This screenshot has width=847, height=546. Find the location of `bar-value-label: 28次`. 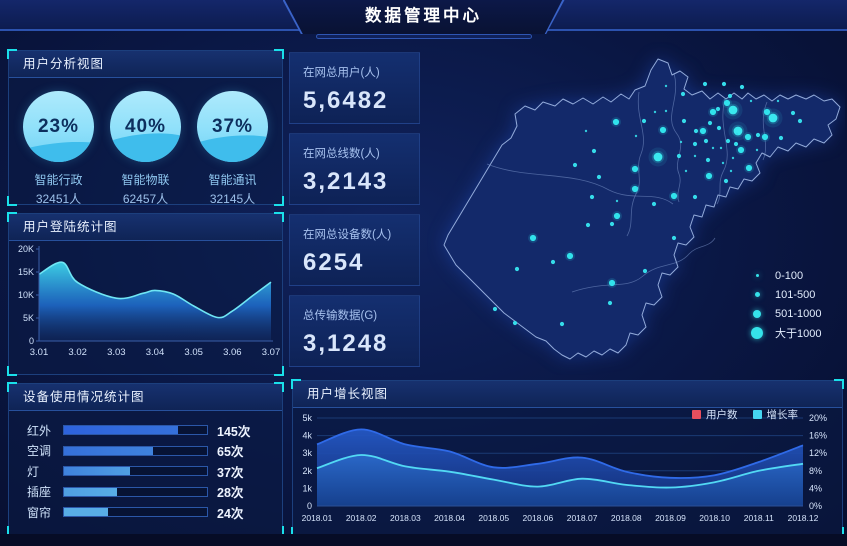

bar-value-label: 28次 is located at coordinates (230, 493).